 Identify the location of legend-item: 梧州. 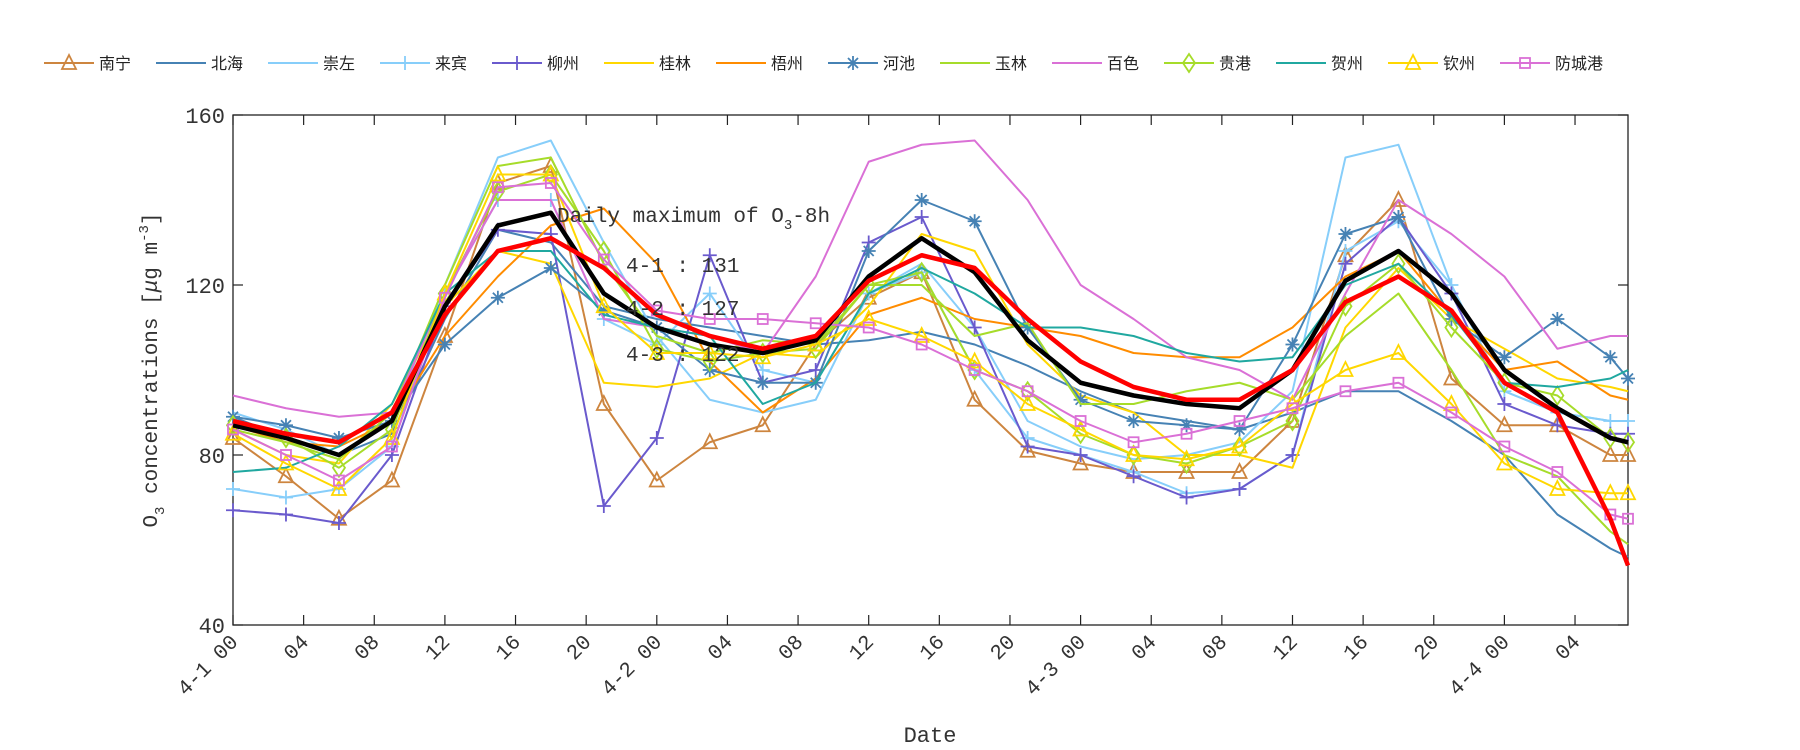
(759, 63).